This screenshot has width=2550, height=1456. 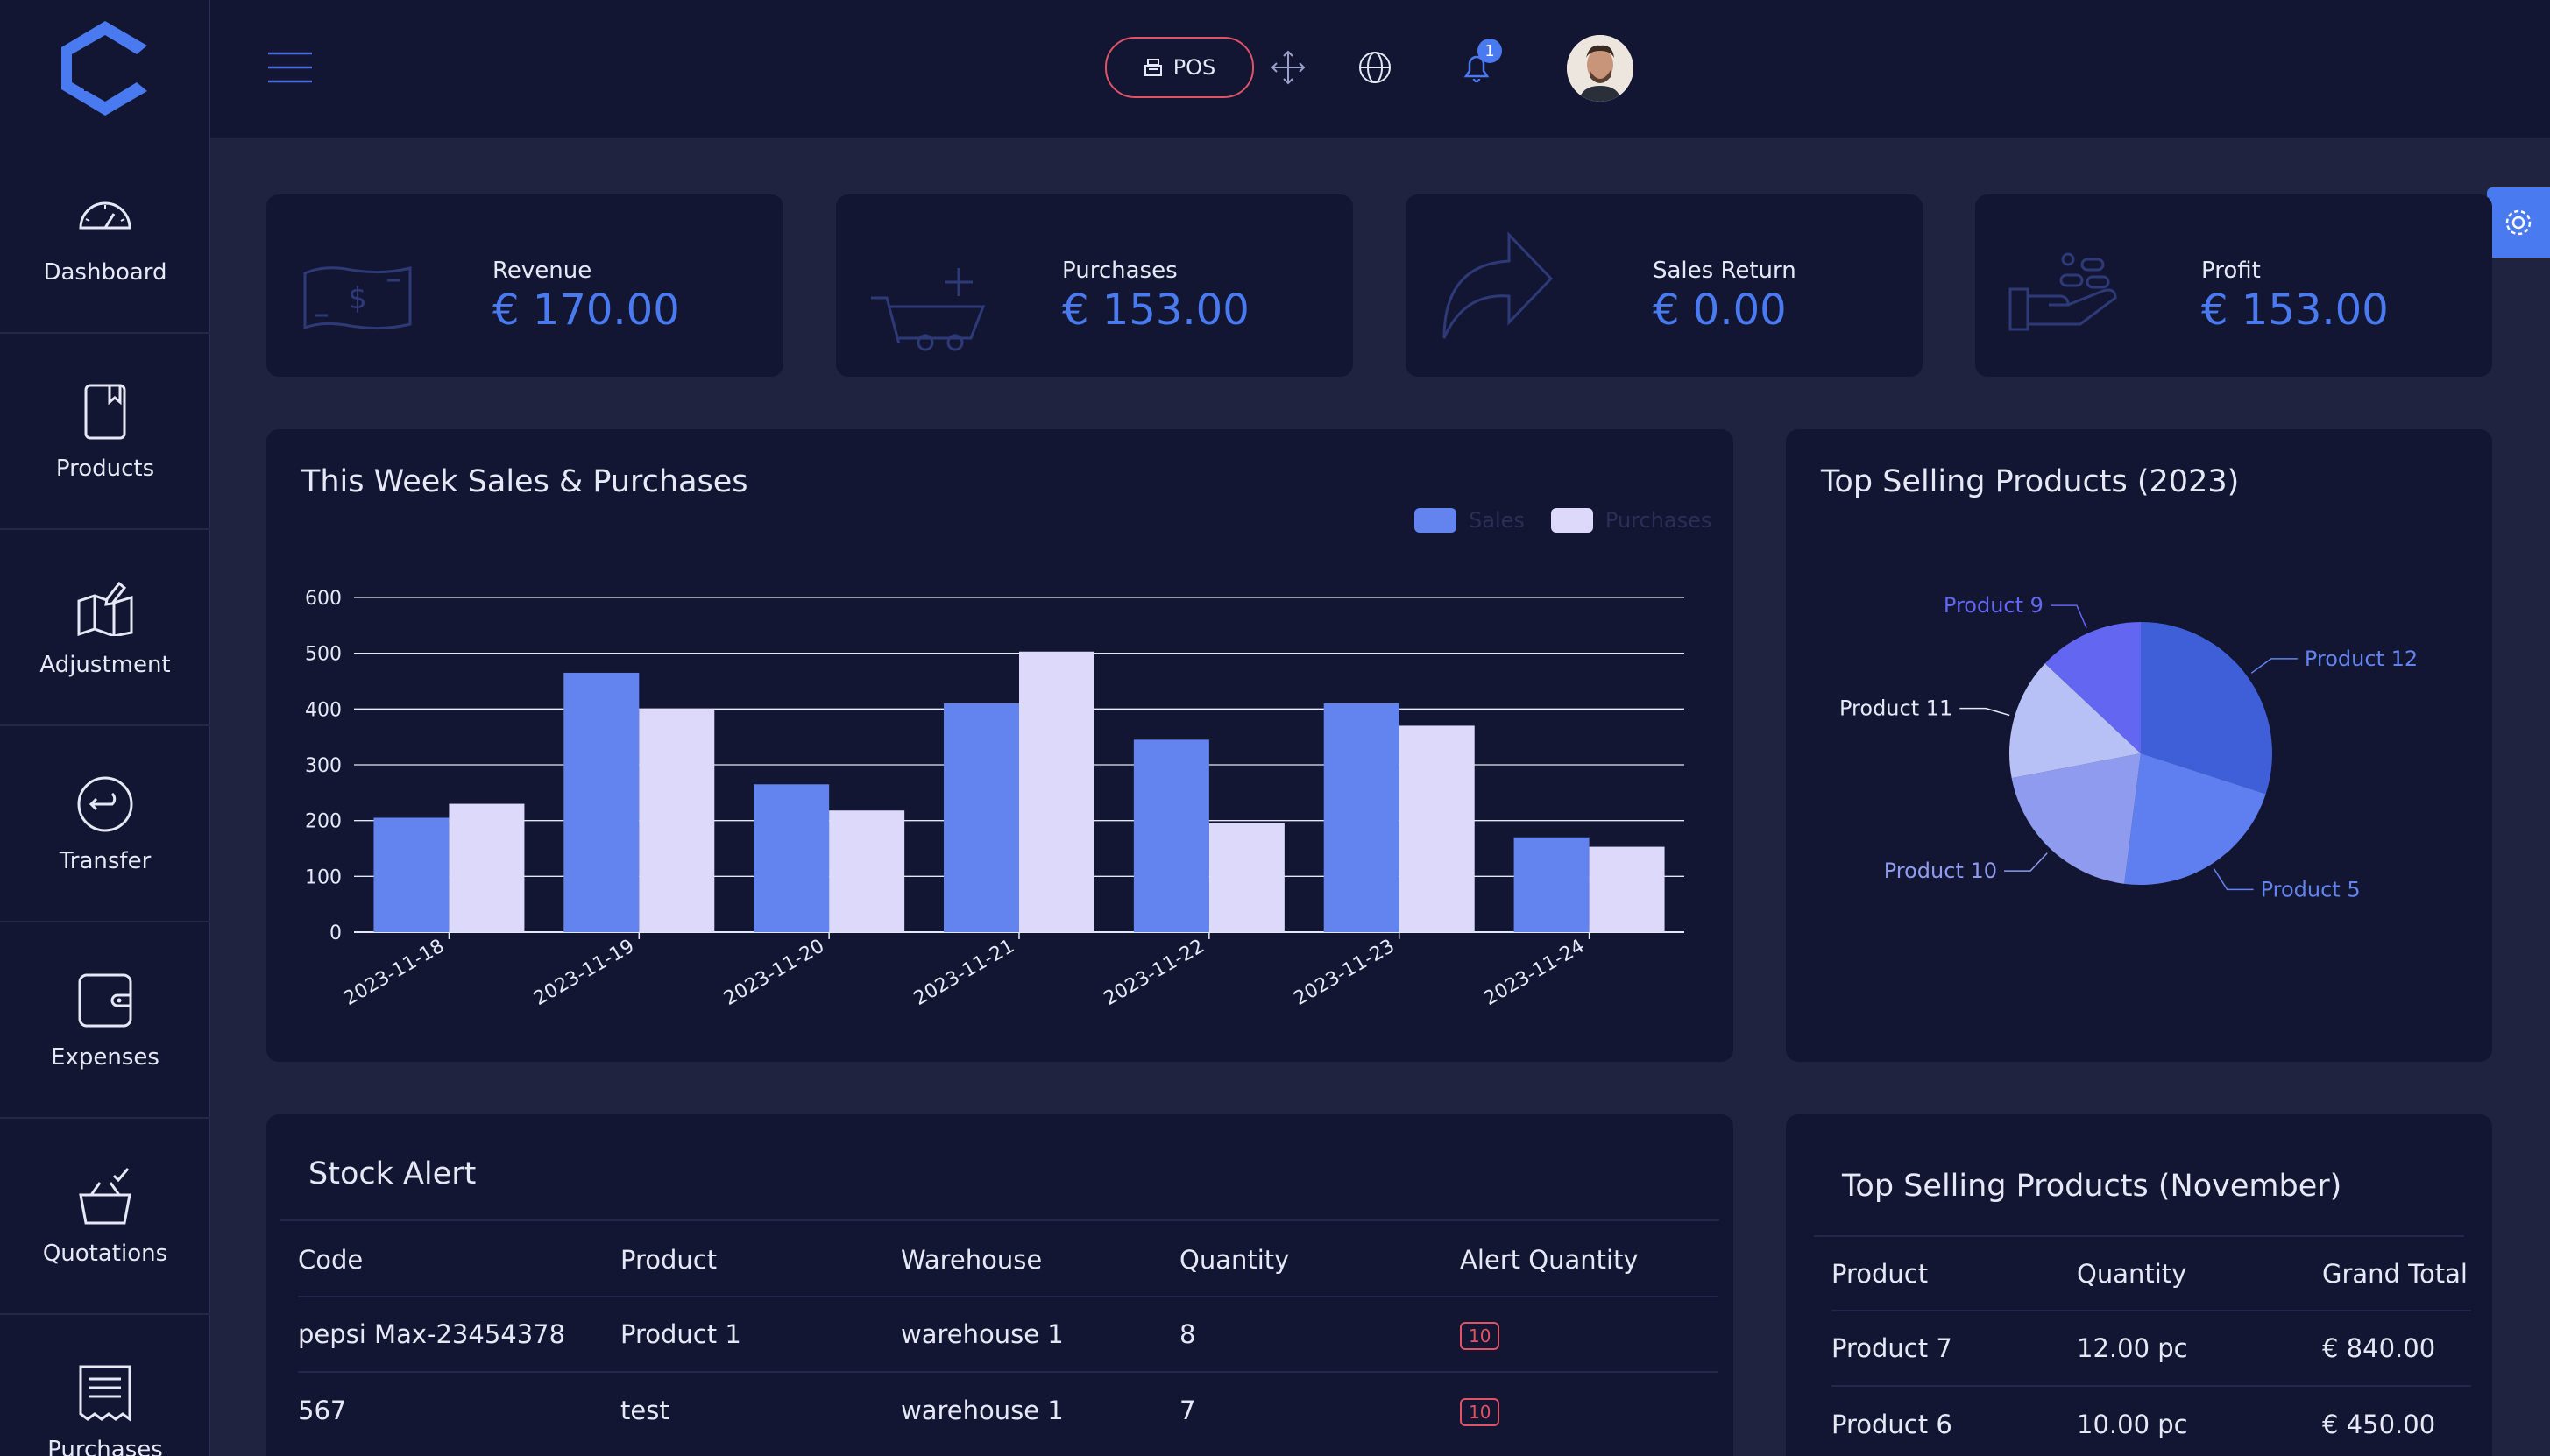 What do you see at coordinates (105, 1000) in the screenshot?
I see `wallet-icon` at bounding box center [105, 1000].